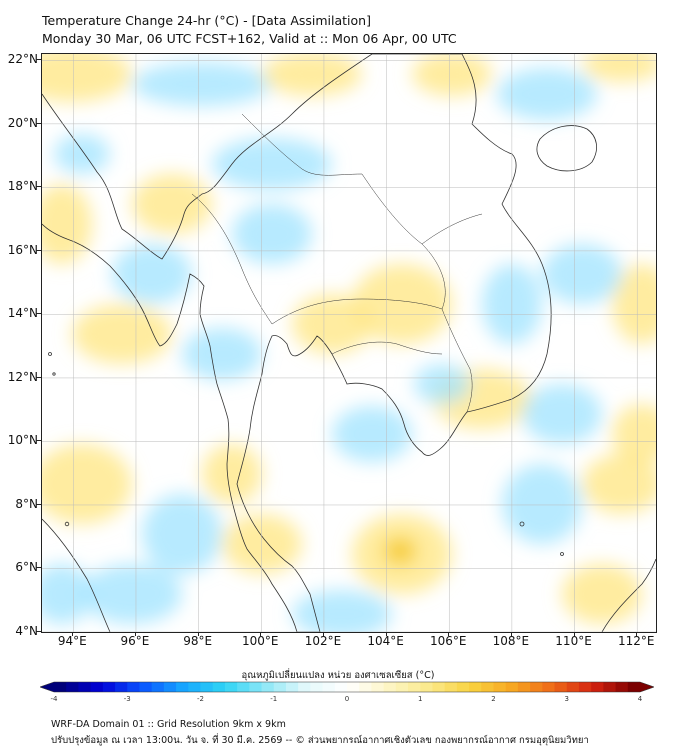 The image size is (676, 756). What do you see at coordinates (22, 376) in the screenshot?
I see `lat-tick-label: 12°N` at bounding box center [22, 376].